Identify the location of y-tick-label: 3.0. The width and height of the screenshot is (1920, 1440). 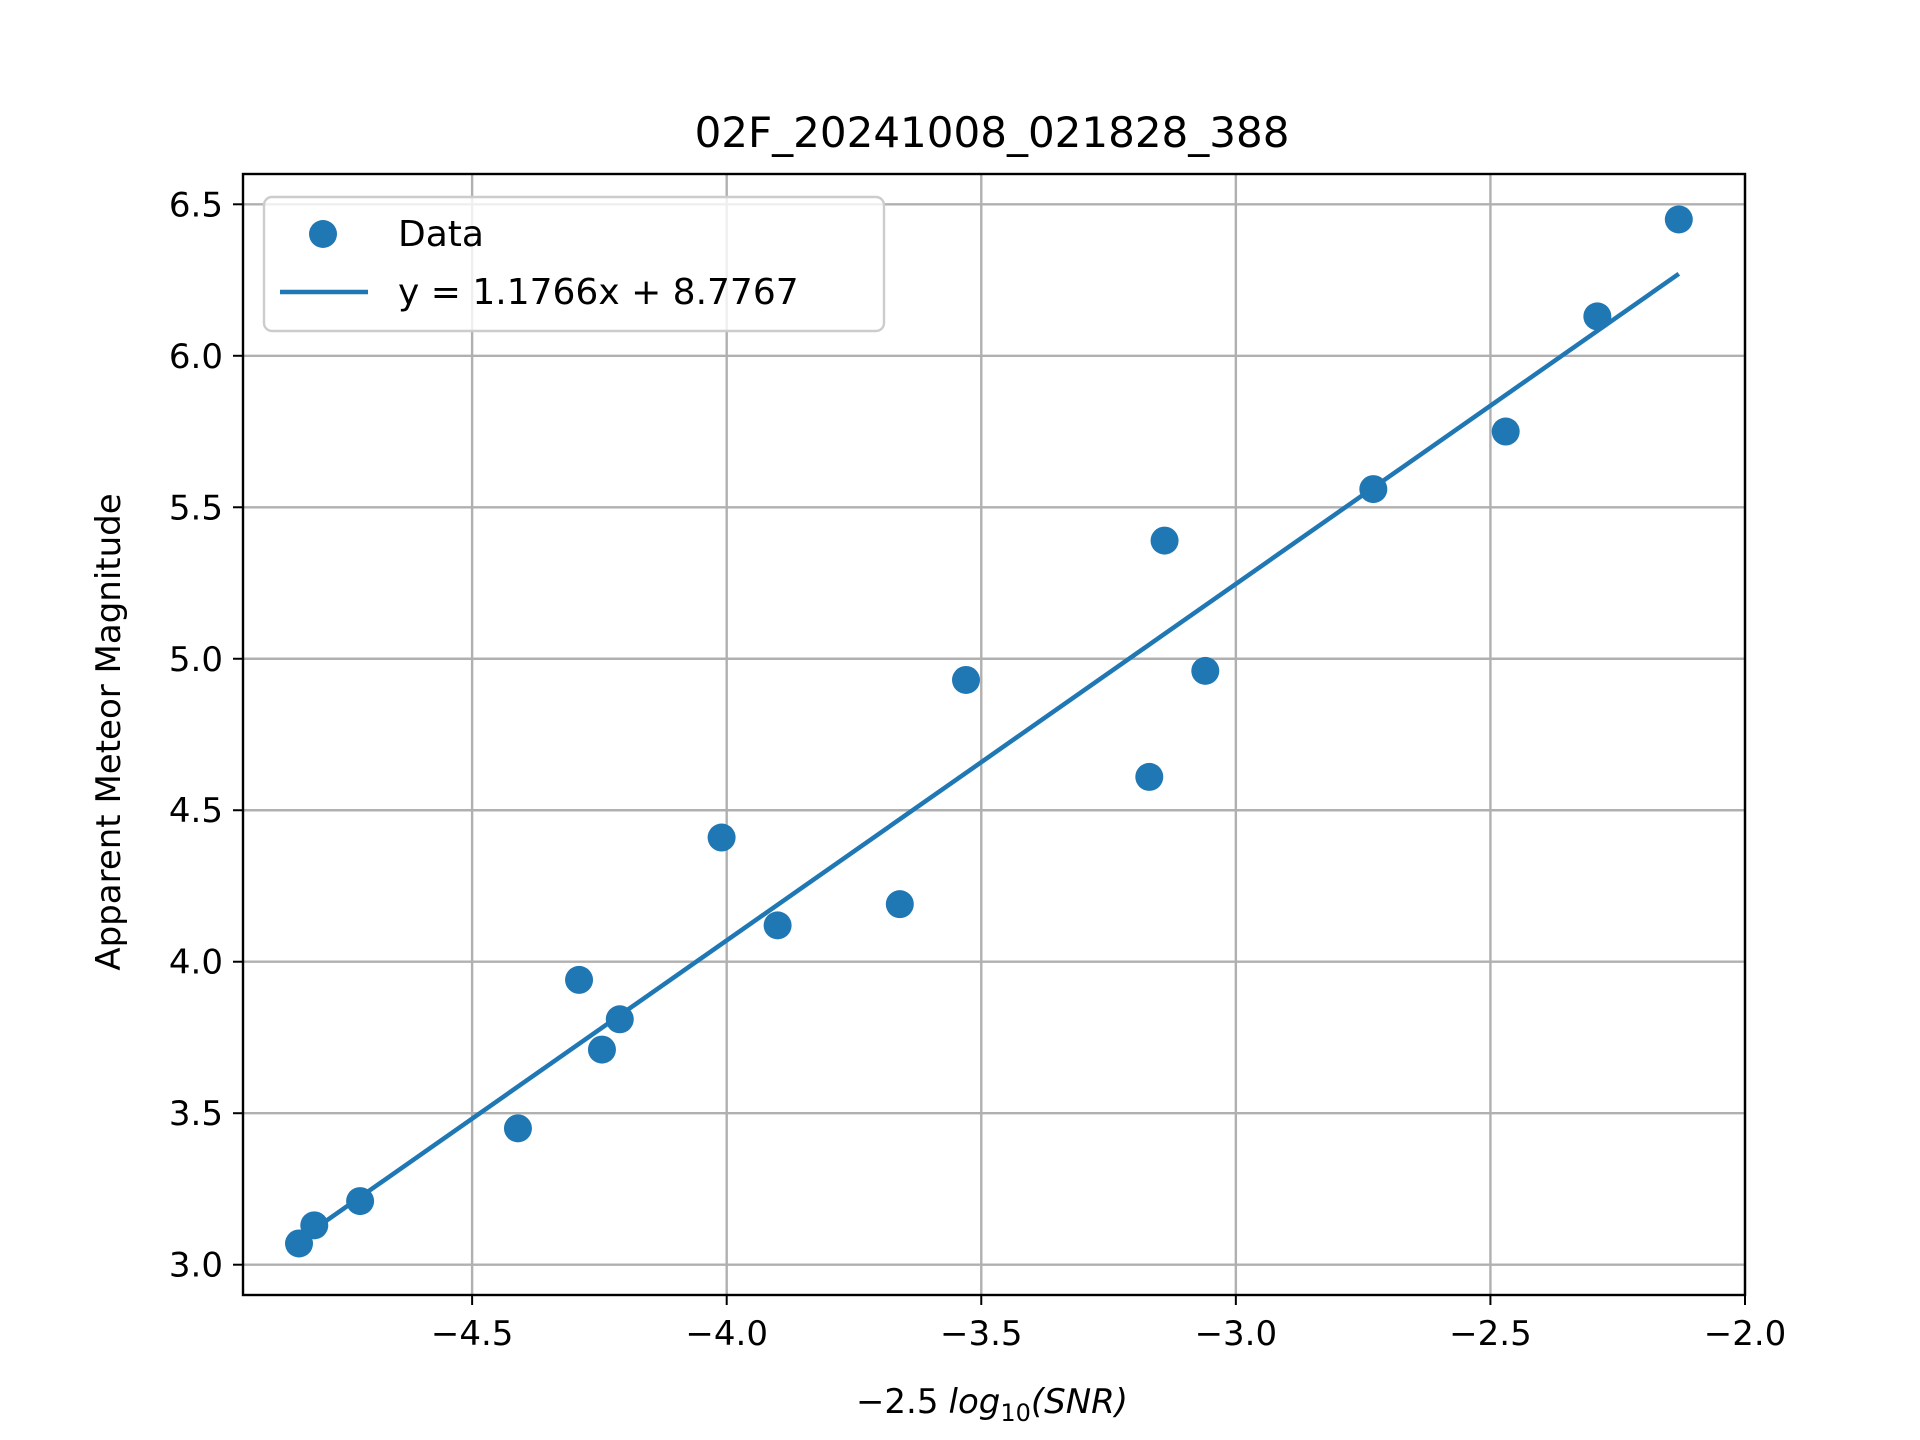
(196, 1266).